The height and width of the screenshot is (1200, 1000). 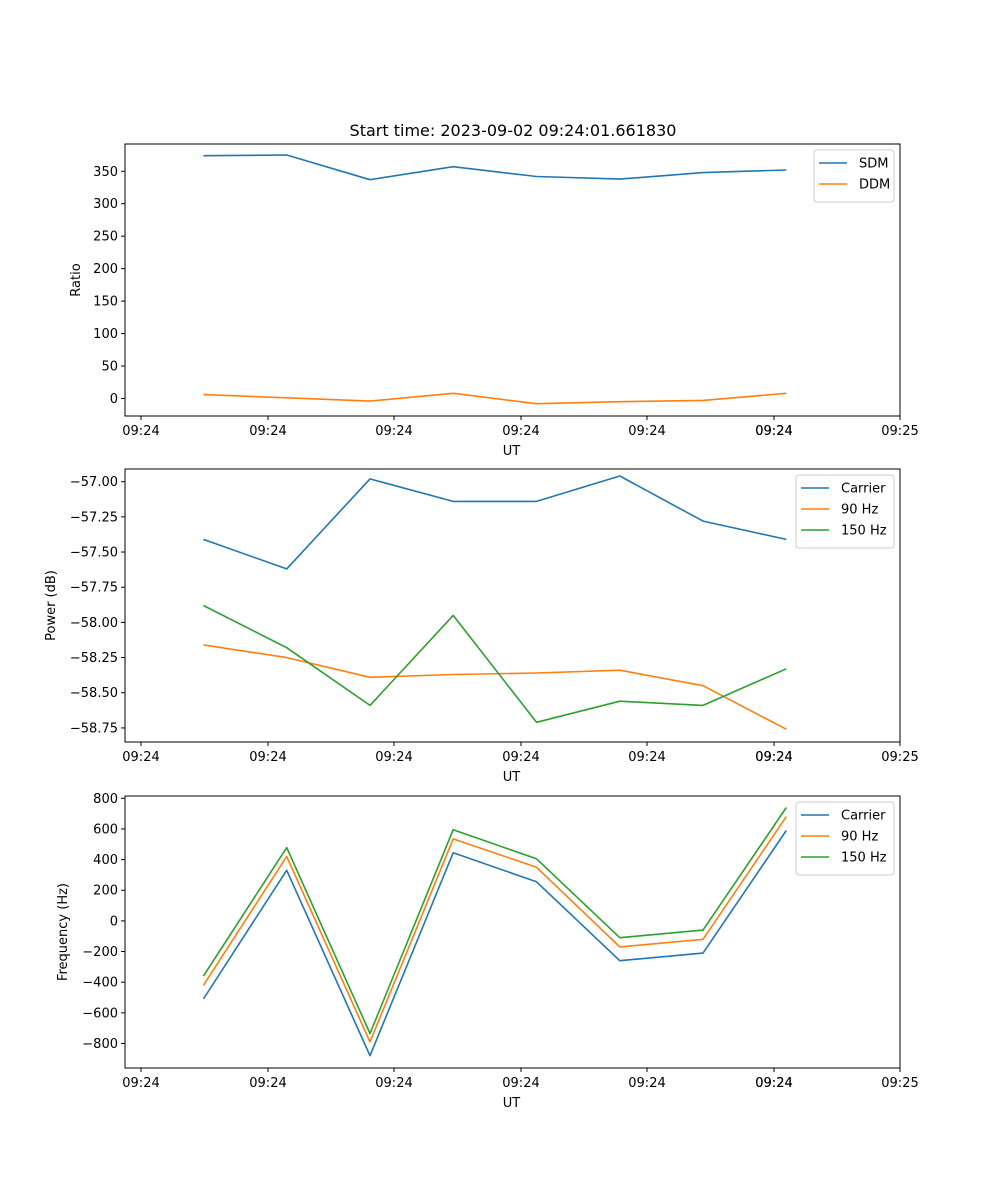 What do you see at coordinates (105, 860) in the screenshot?
I see `y-tick-label: 400` at bounding box center [105, 860].